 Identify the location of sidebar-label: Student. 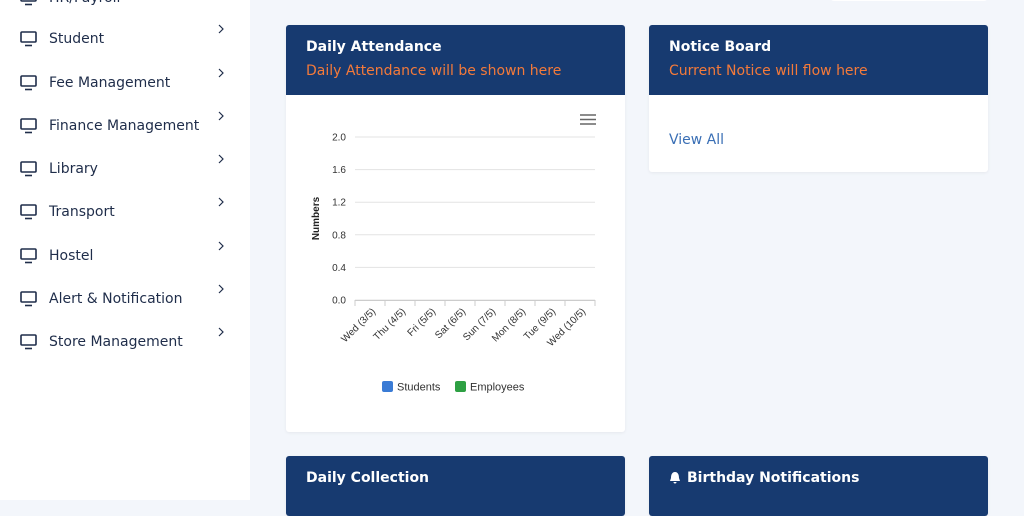
(77, 39).